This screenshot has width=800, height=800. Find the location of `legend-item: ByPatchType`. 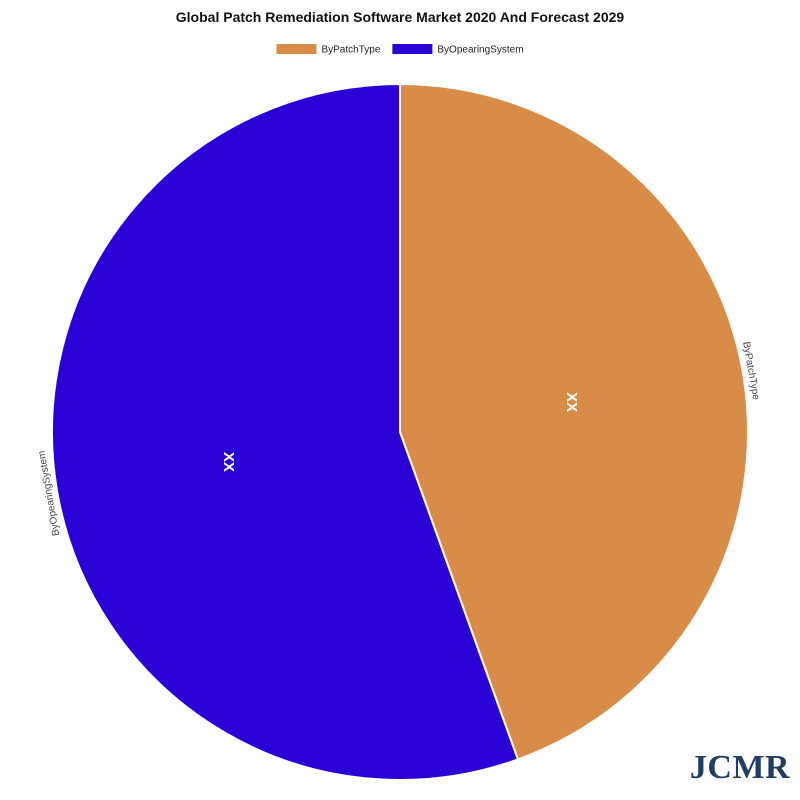

legend-item: ByPatchType is located at coordinates (328, 50).